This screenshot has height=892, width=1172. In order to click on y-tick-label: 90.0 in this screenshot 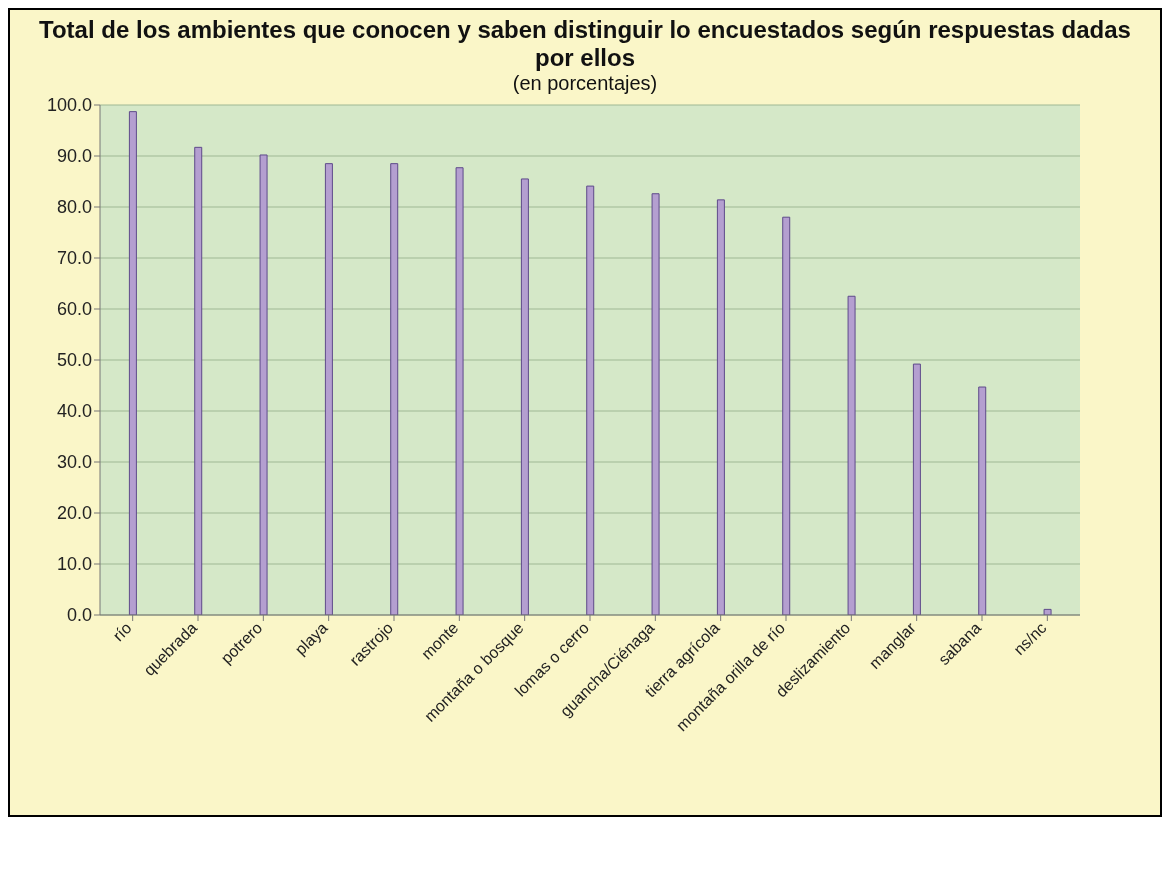, I will do `click(74, 156)`.